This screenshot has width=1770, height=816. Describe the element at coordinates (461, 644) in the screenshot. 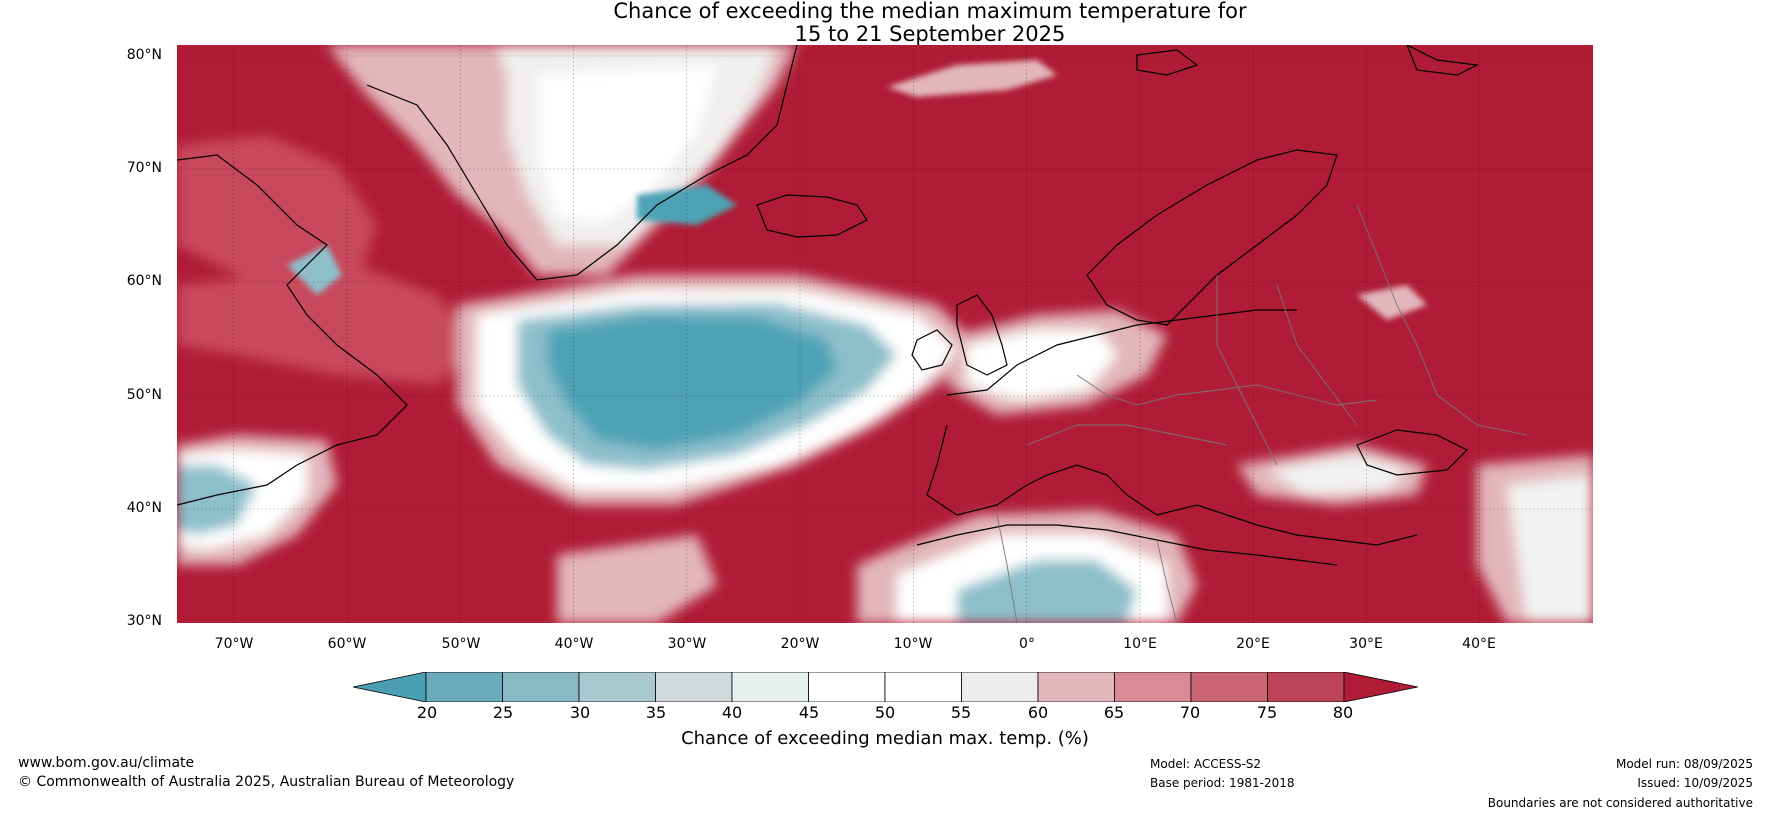

I see `lon-label-50w: 50°W` at that location.